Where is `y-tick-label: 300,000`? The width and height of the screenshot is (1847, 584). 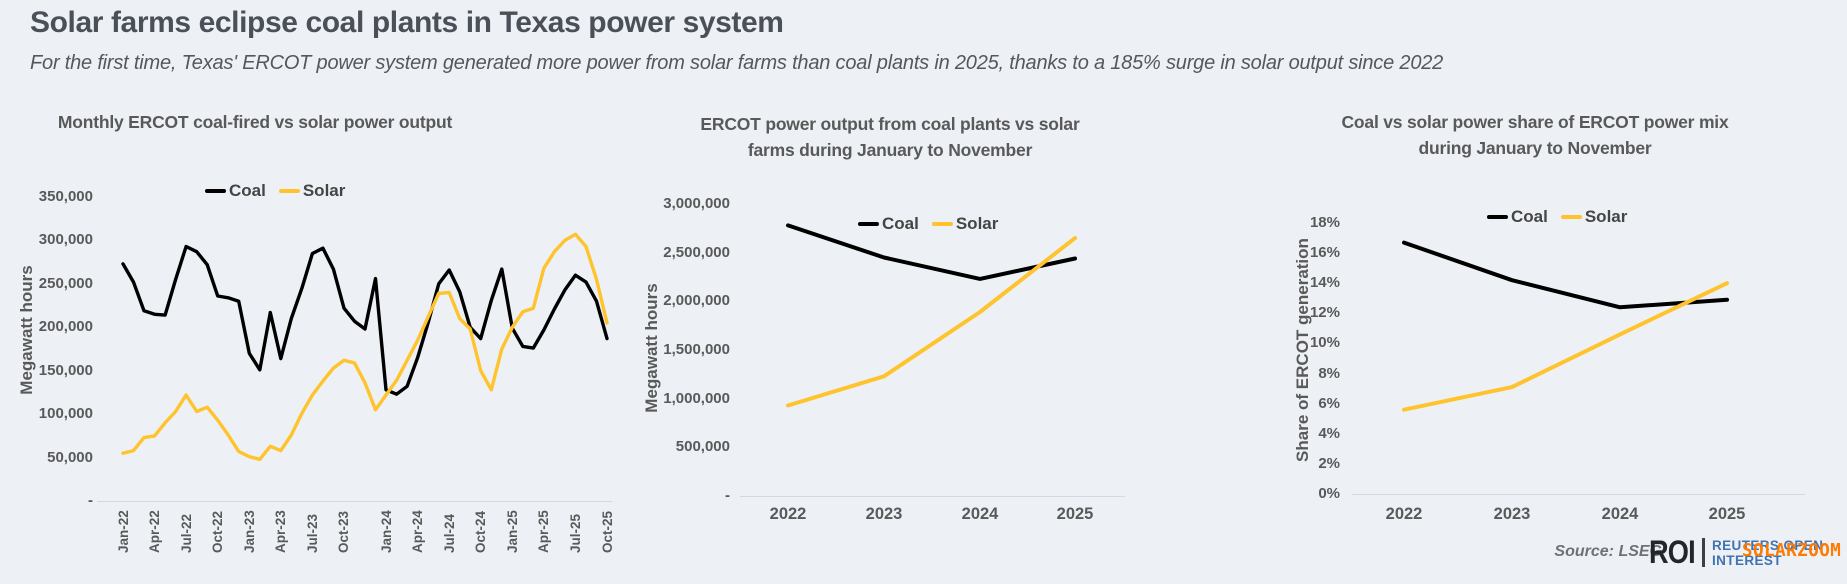 y-tick-label: 300,000 is located at coordinates (65, 240).